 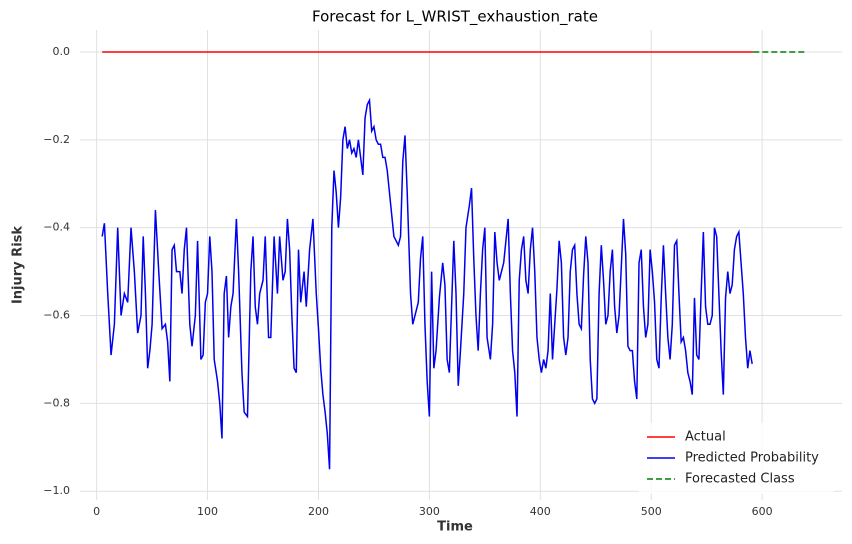 What do you see at coordinates (96, 511) in the screenshot?
I see `x-tick-label: 0` at bounding box center [96, 511].